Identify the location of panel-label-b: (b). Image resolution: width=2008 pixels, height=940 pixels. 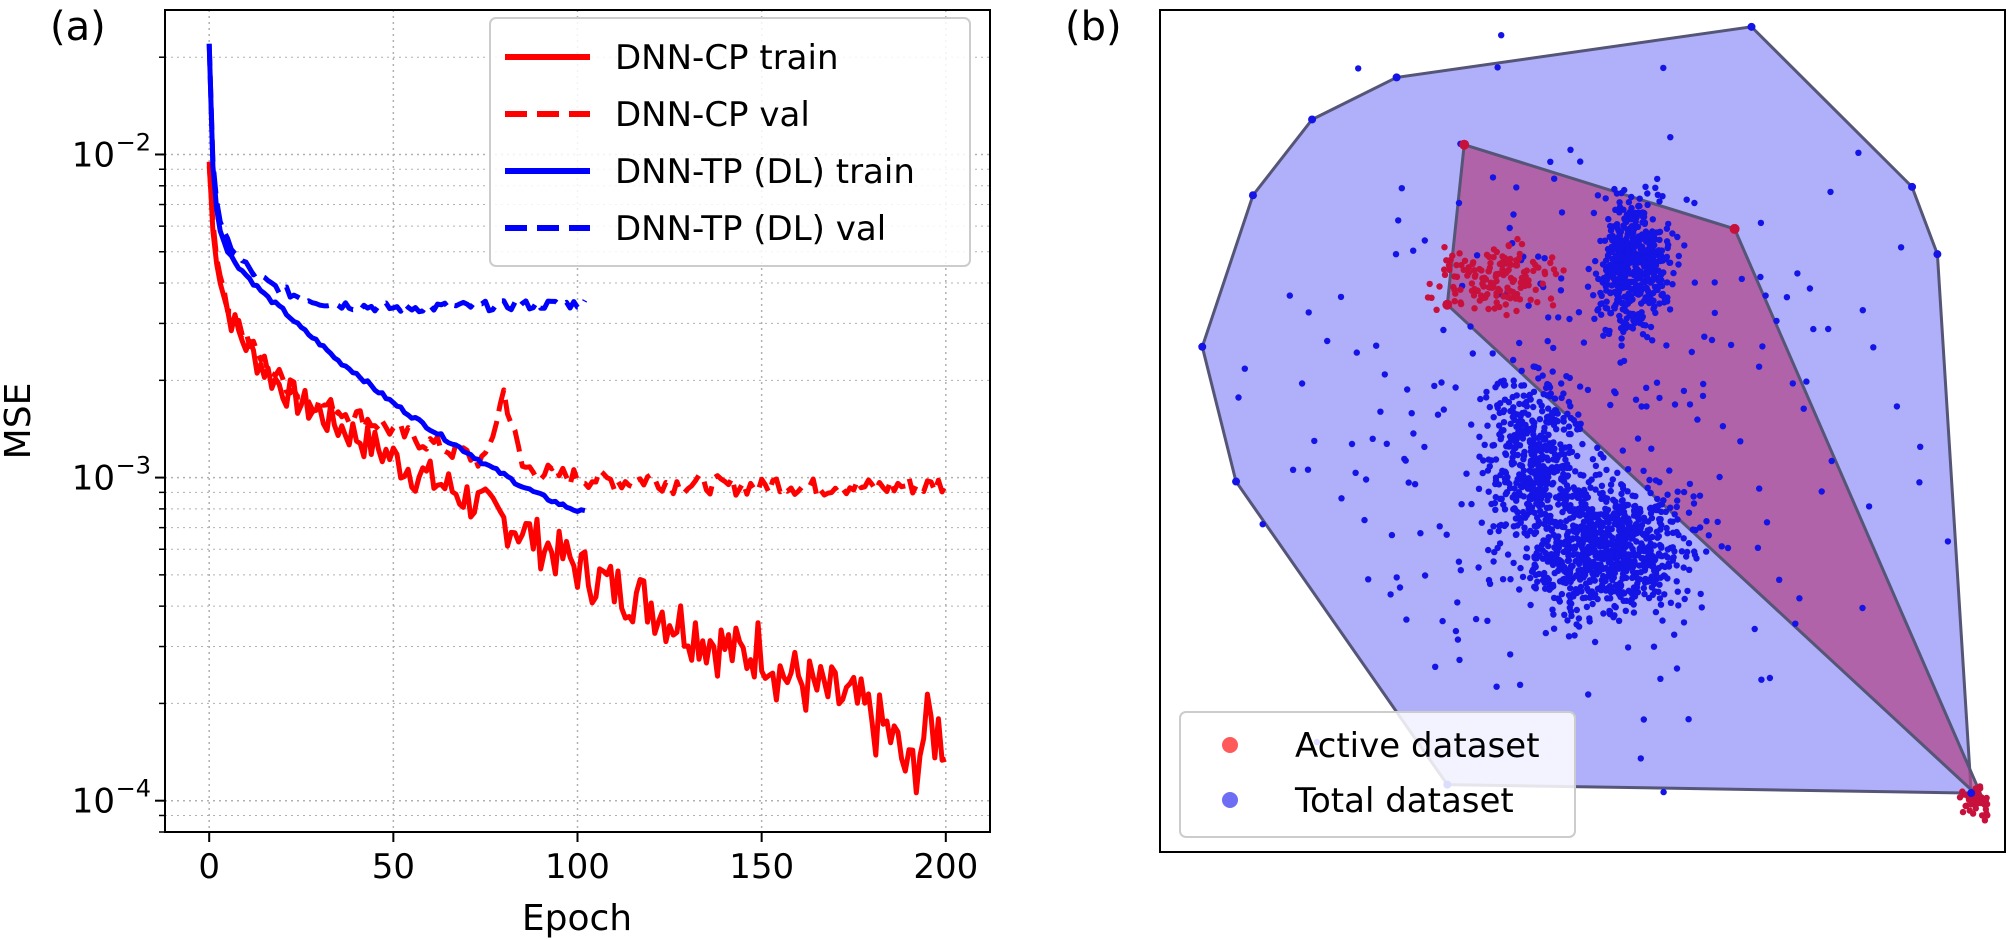
(1093, 27).